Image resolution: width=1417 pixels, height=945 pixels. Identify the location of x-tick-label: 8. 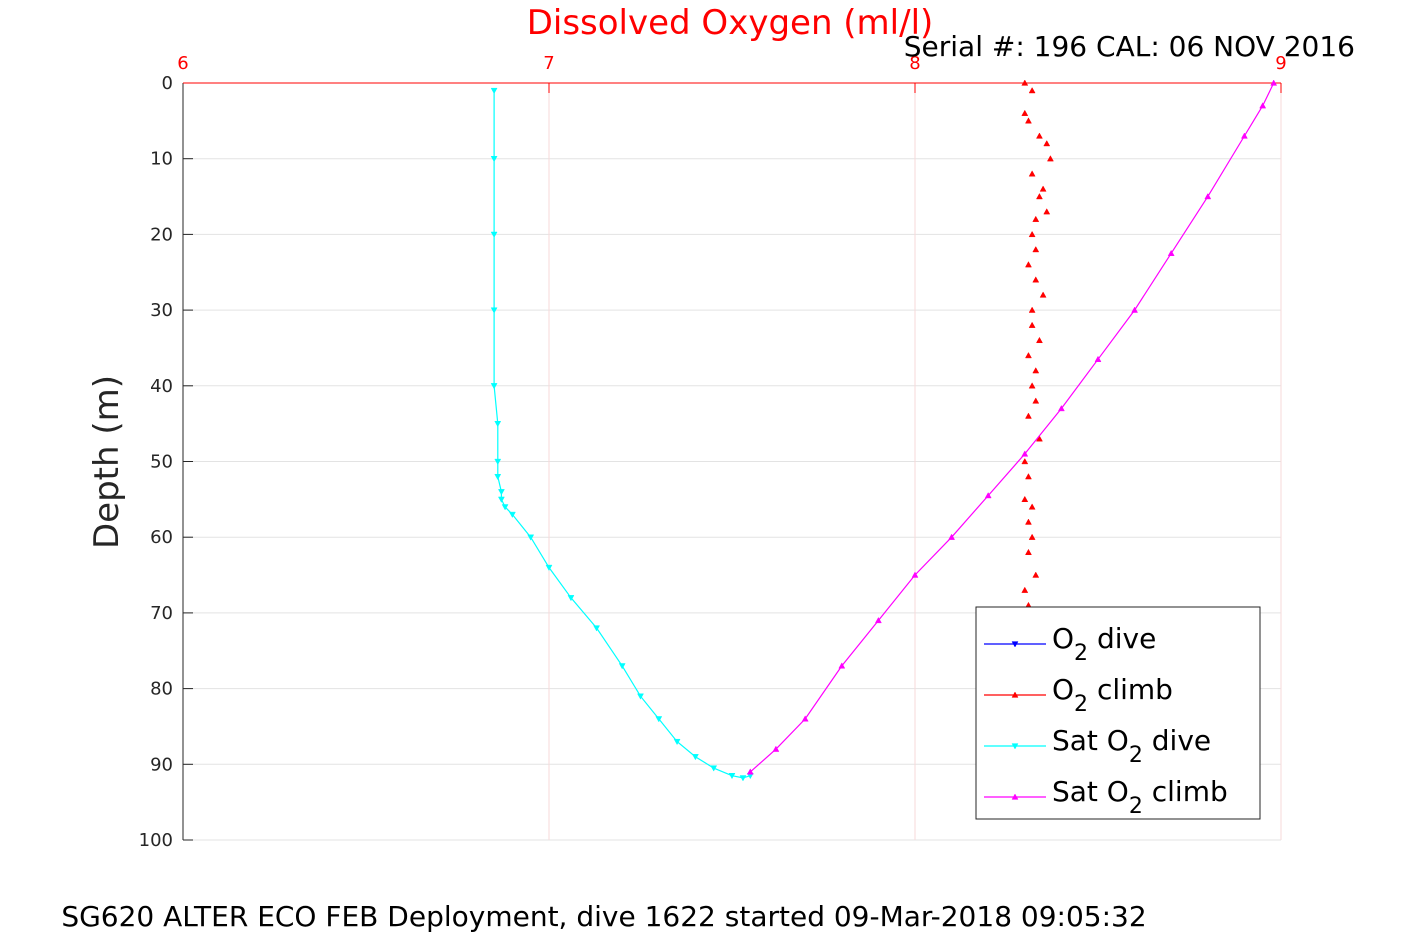
(914, 63).